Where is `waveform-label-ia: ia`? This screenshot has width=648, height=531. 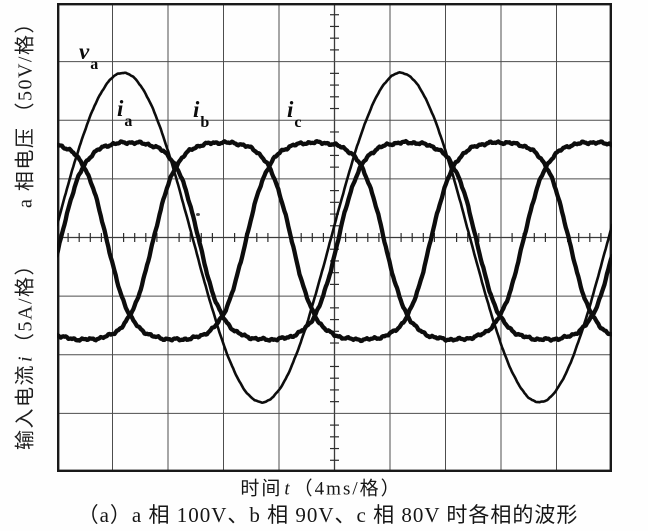
waveform-label-ia: ia is located at coordinates (124, 112).